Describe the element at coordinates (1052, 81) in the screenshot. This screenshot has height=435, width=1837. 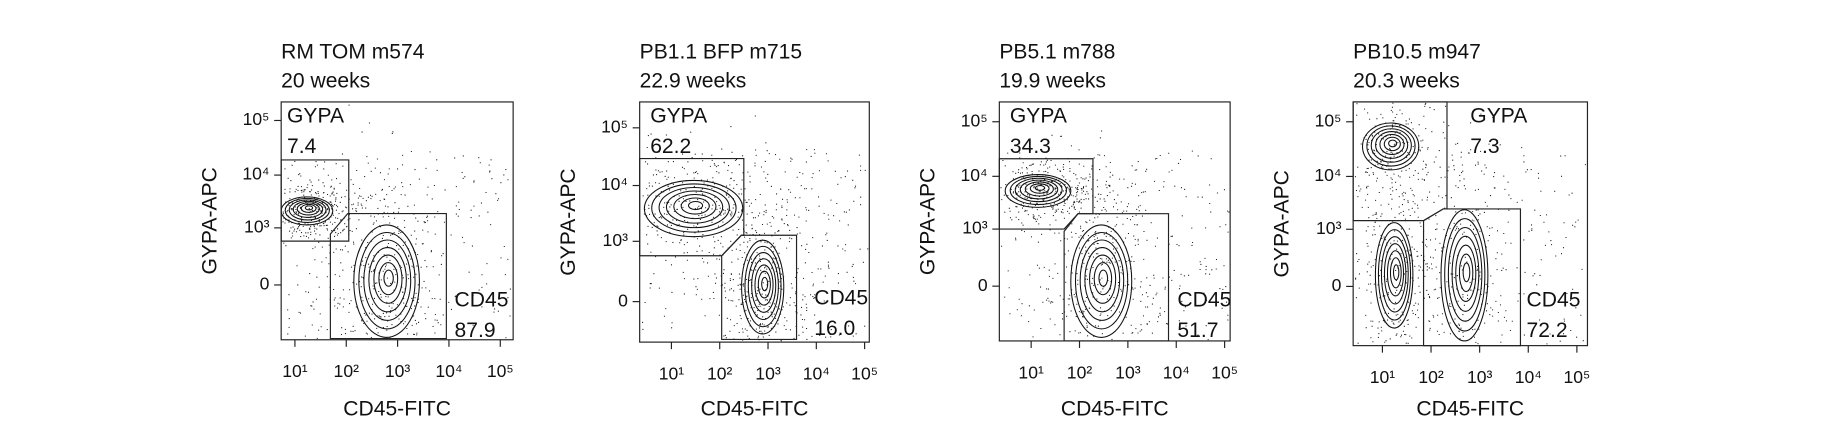
I see `panel-subtitle: 19.9 weeks` at that location.